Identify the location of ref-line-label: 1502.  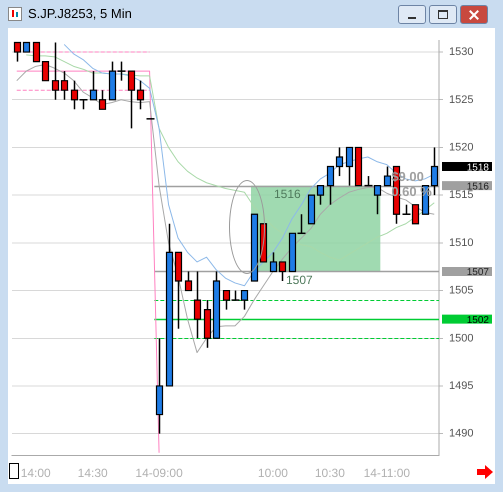
(478, 320).